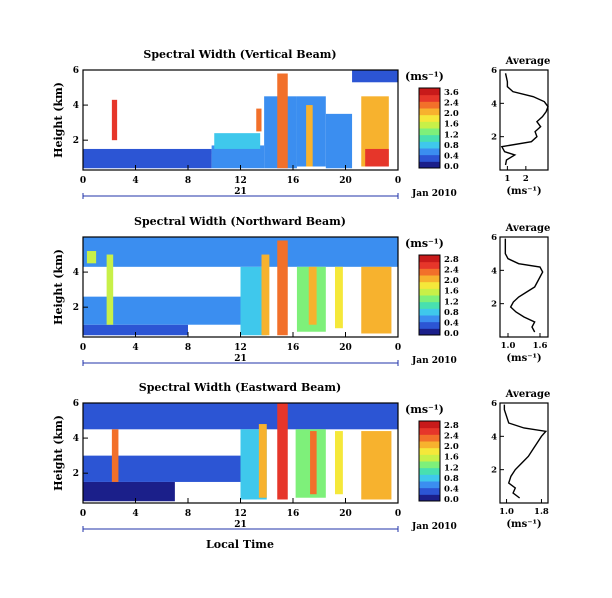 The height and width of the screenshot is (598, 612). Describe the element at coordinates (451, 323) in the screenshot. I see `colorbar-tick-label: 0.4` at that location.